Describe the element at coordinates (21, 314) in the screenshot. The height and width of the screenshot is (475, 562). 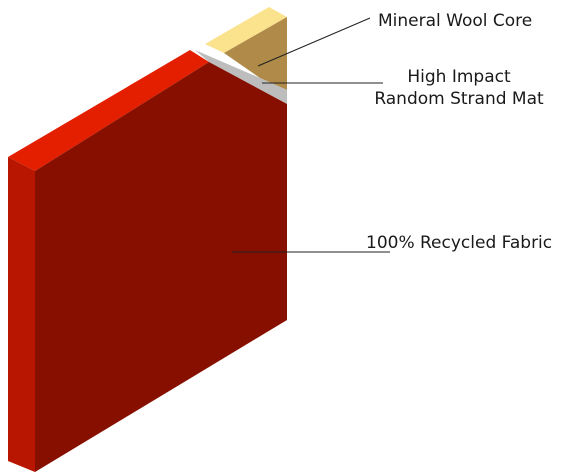
I see `fabric-left-edge` at that location.